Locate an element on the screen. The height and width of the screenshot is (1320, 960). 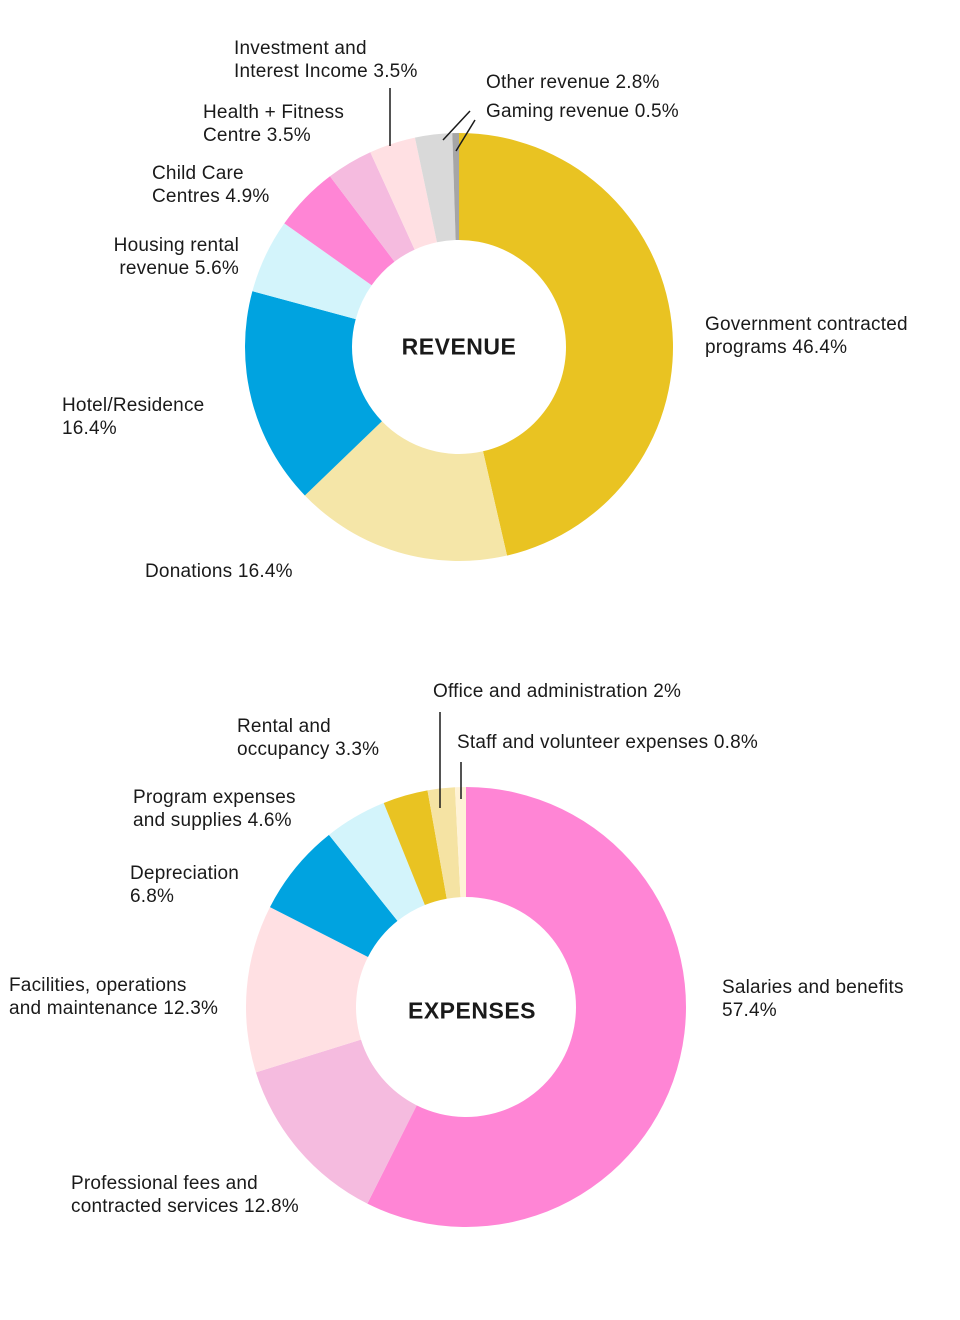
slice-label: Hotel/Residence 16.4% is located at coordinates (133, 417).